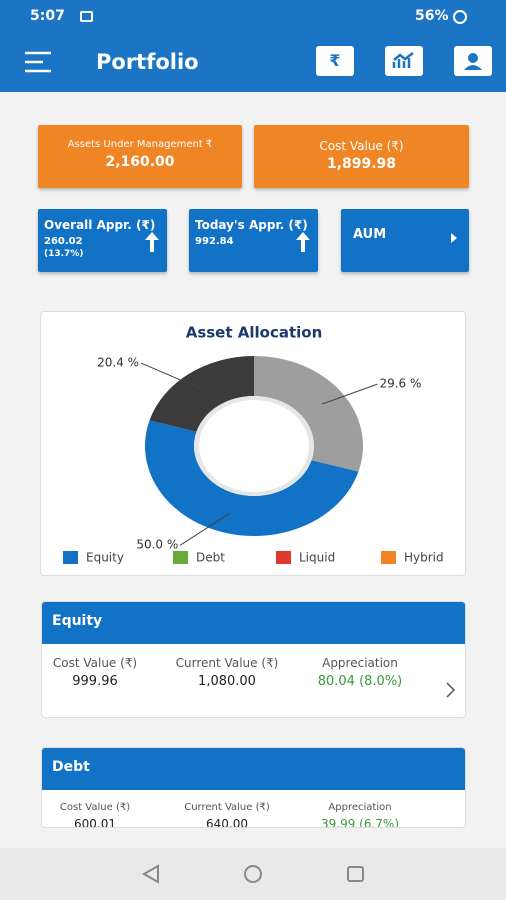  I want to click on home-button, so click(253, 874).